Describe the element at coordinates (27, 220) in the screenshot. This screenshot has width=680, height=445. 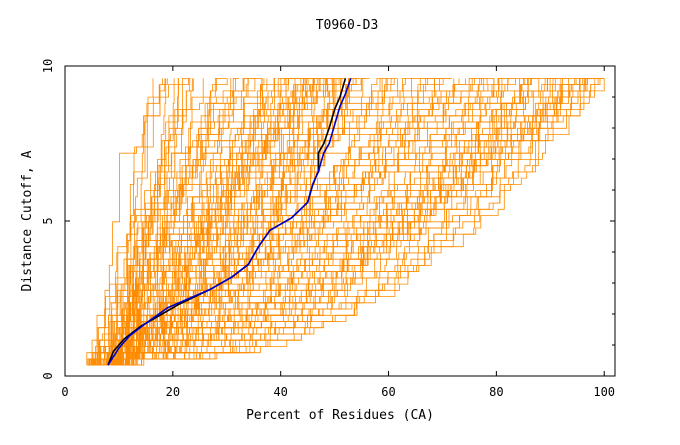
I see `y-axis-label: Distance Cutoff, A` at that location.